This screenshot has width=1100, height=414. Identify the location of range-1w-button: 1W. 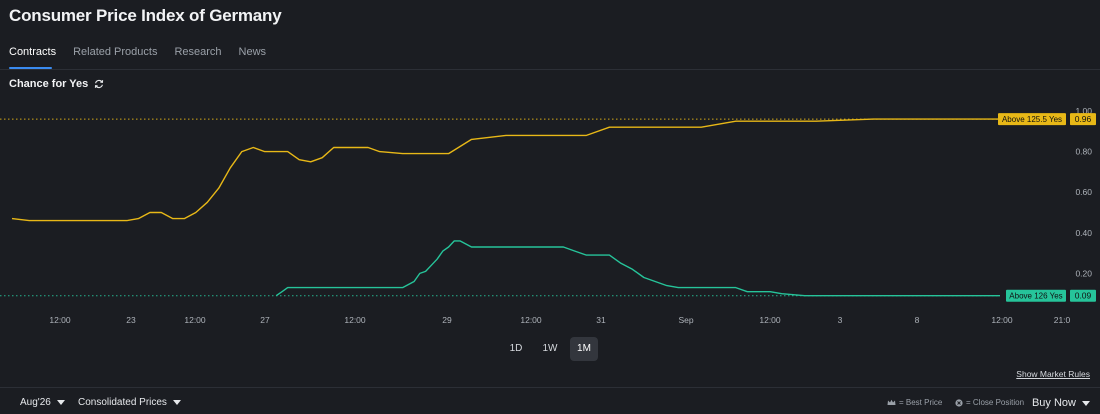
(550, 348).